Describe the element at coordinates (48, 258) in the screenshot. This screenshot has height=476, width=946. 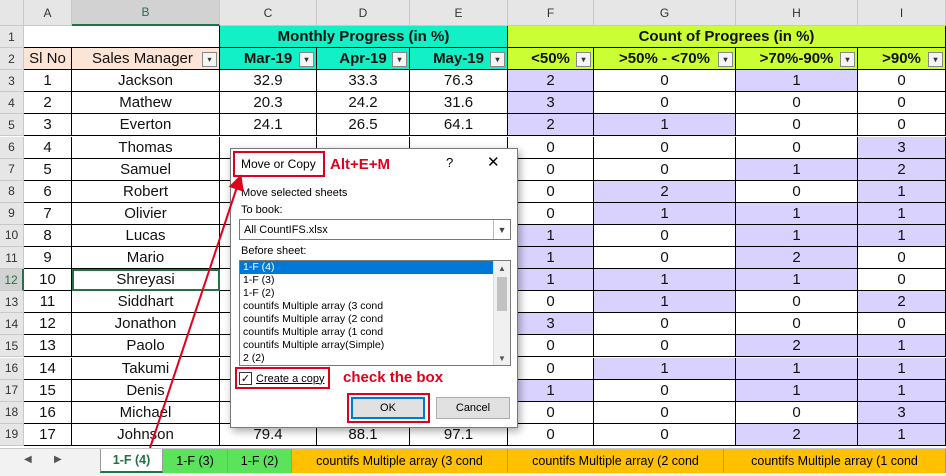
I see `table-cell: 9` at that location.